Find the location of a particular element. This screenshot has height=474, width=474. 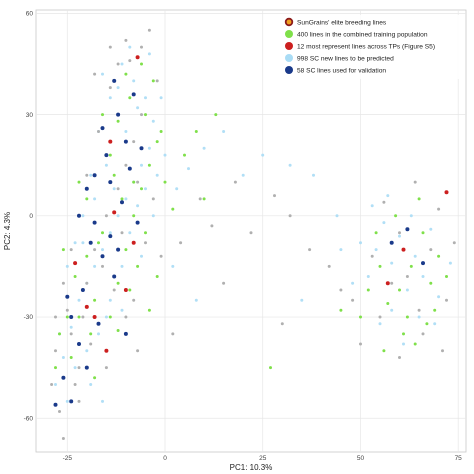

x-tick-label: 25 is located at coordinates (263, 458).